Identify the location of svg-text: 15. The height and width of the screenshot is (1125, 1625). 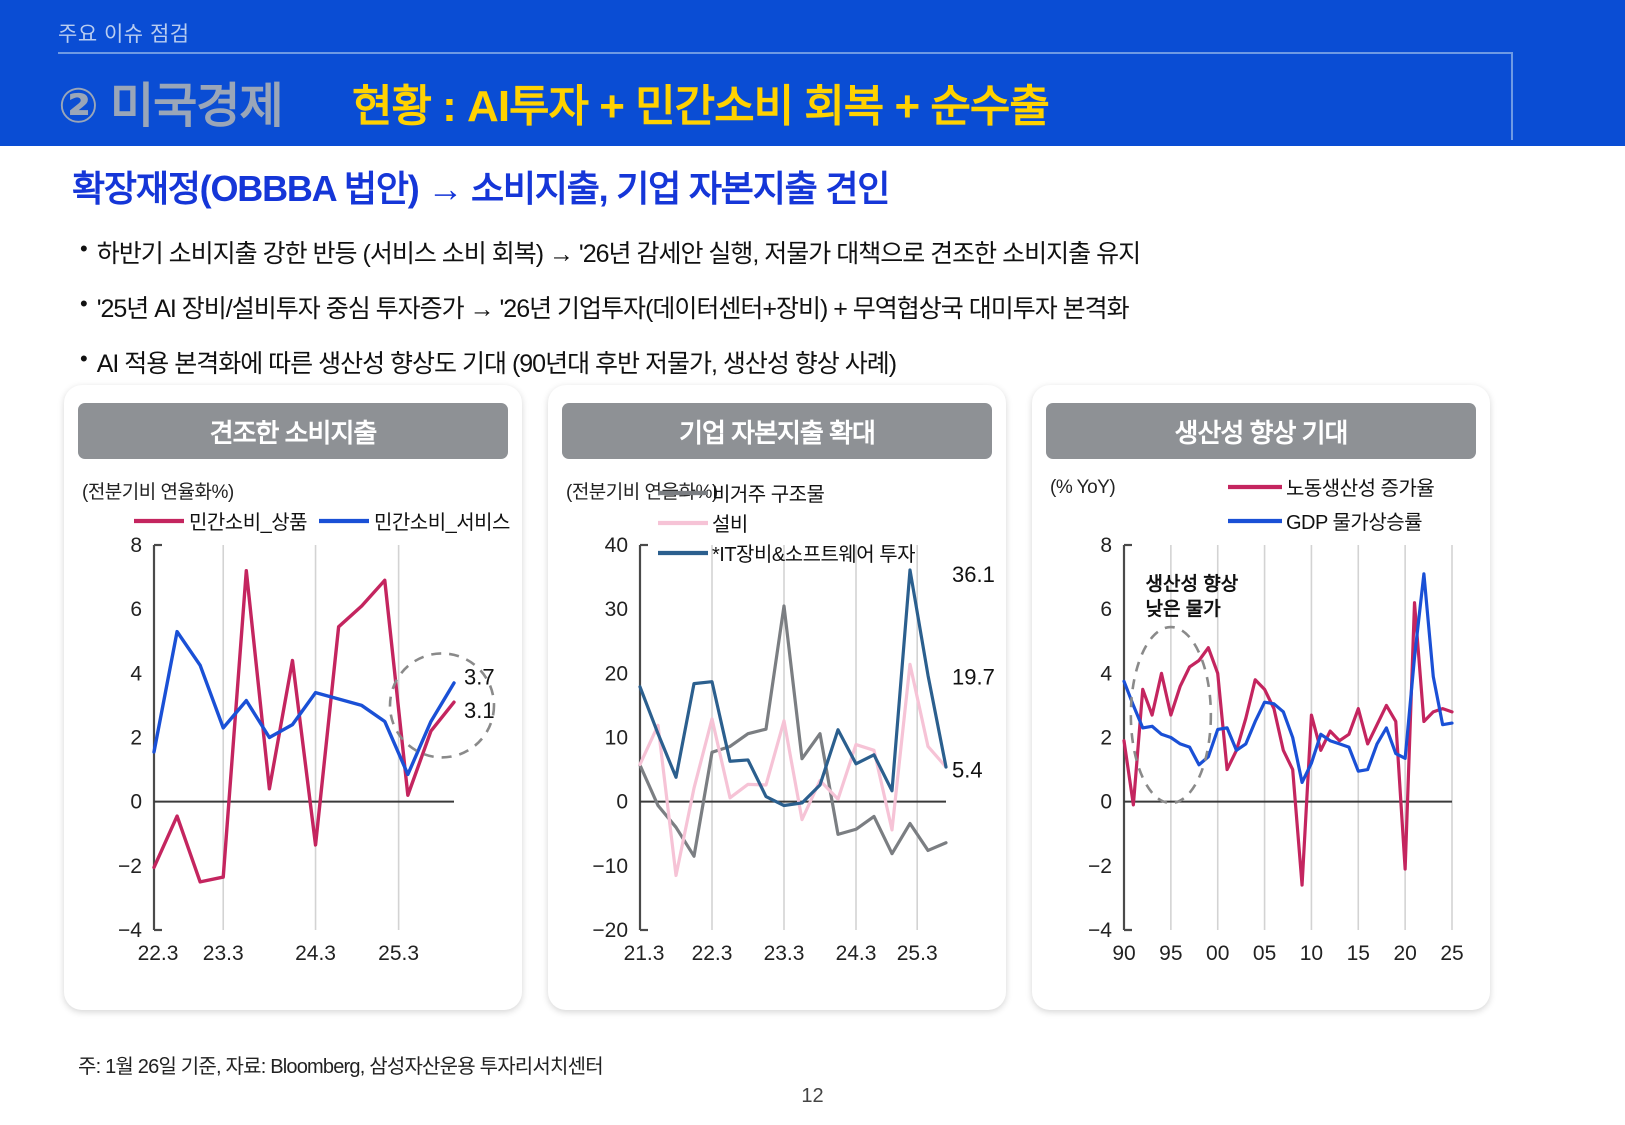
(1358, 953).